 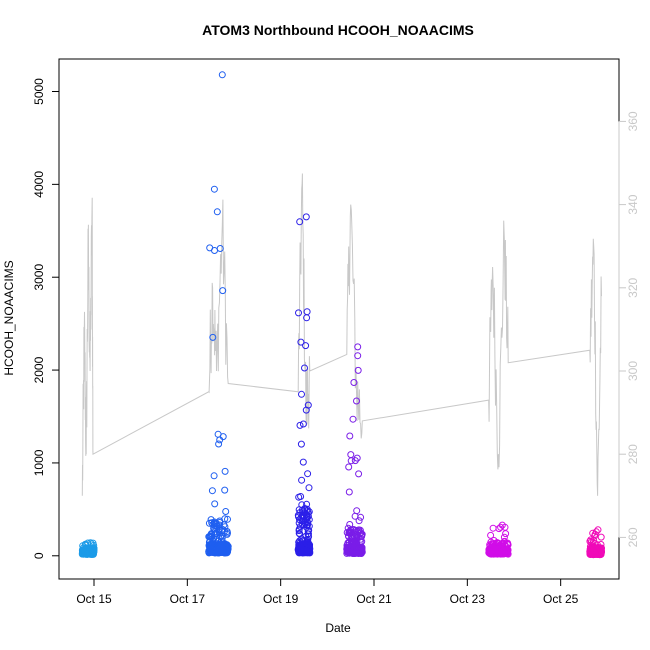 What do you see at coordinates (281, 599) in the screenshot?
I see `x-tick-label: Oct 19` at bounding box center [281, 599].